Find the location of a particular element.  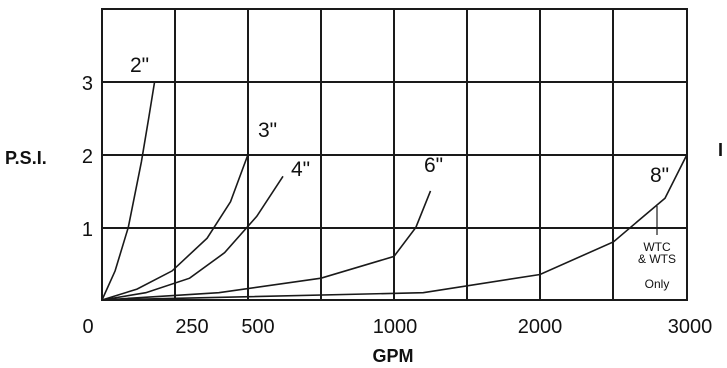

x-tick-label: 3000 is located at coordinates (690, 327).